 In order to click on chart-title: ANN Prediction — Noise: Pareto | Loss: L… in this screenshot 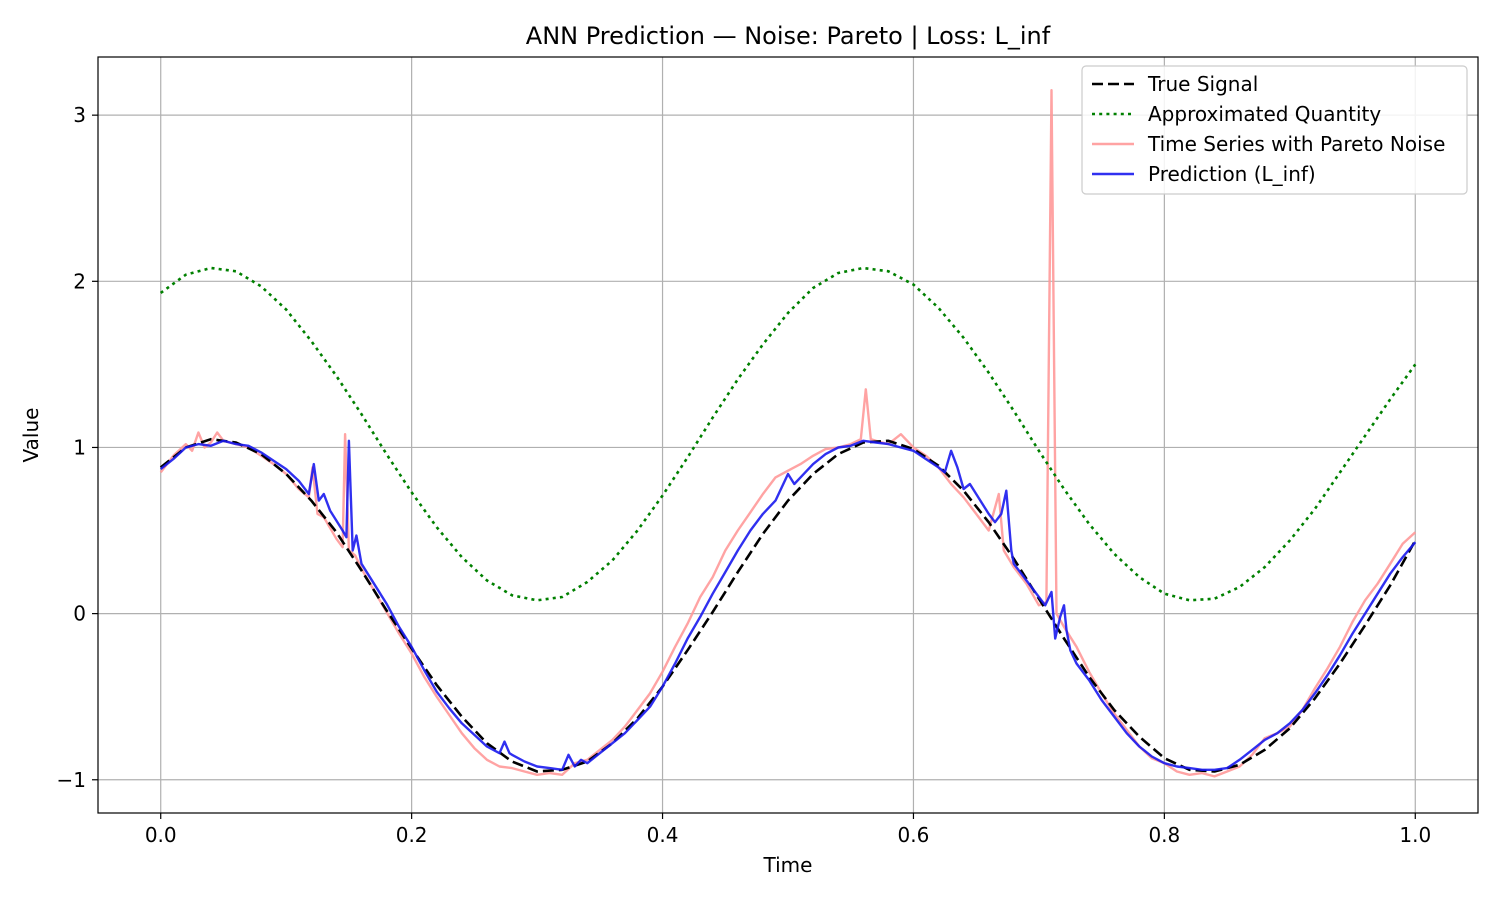, I will do `click(788, 36)`.